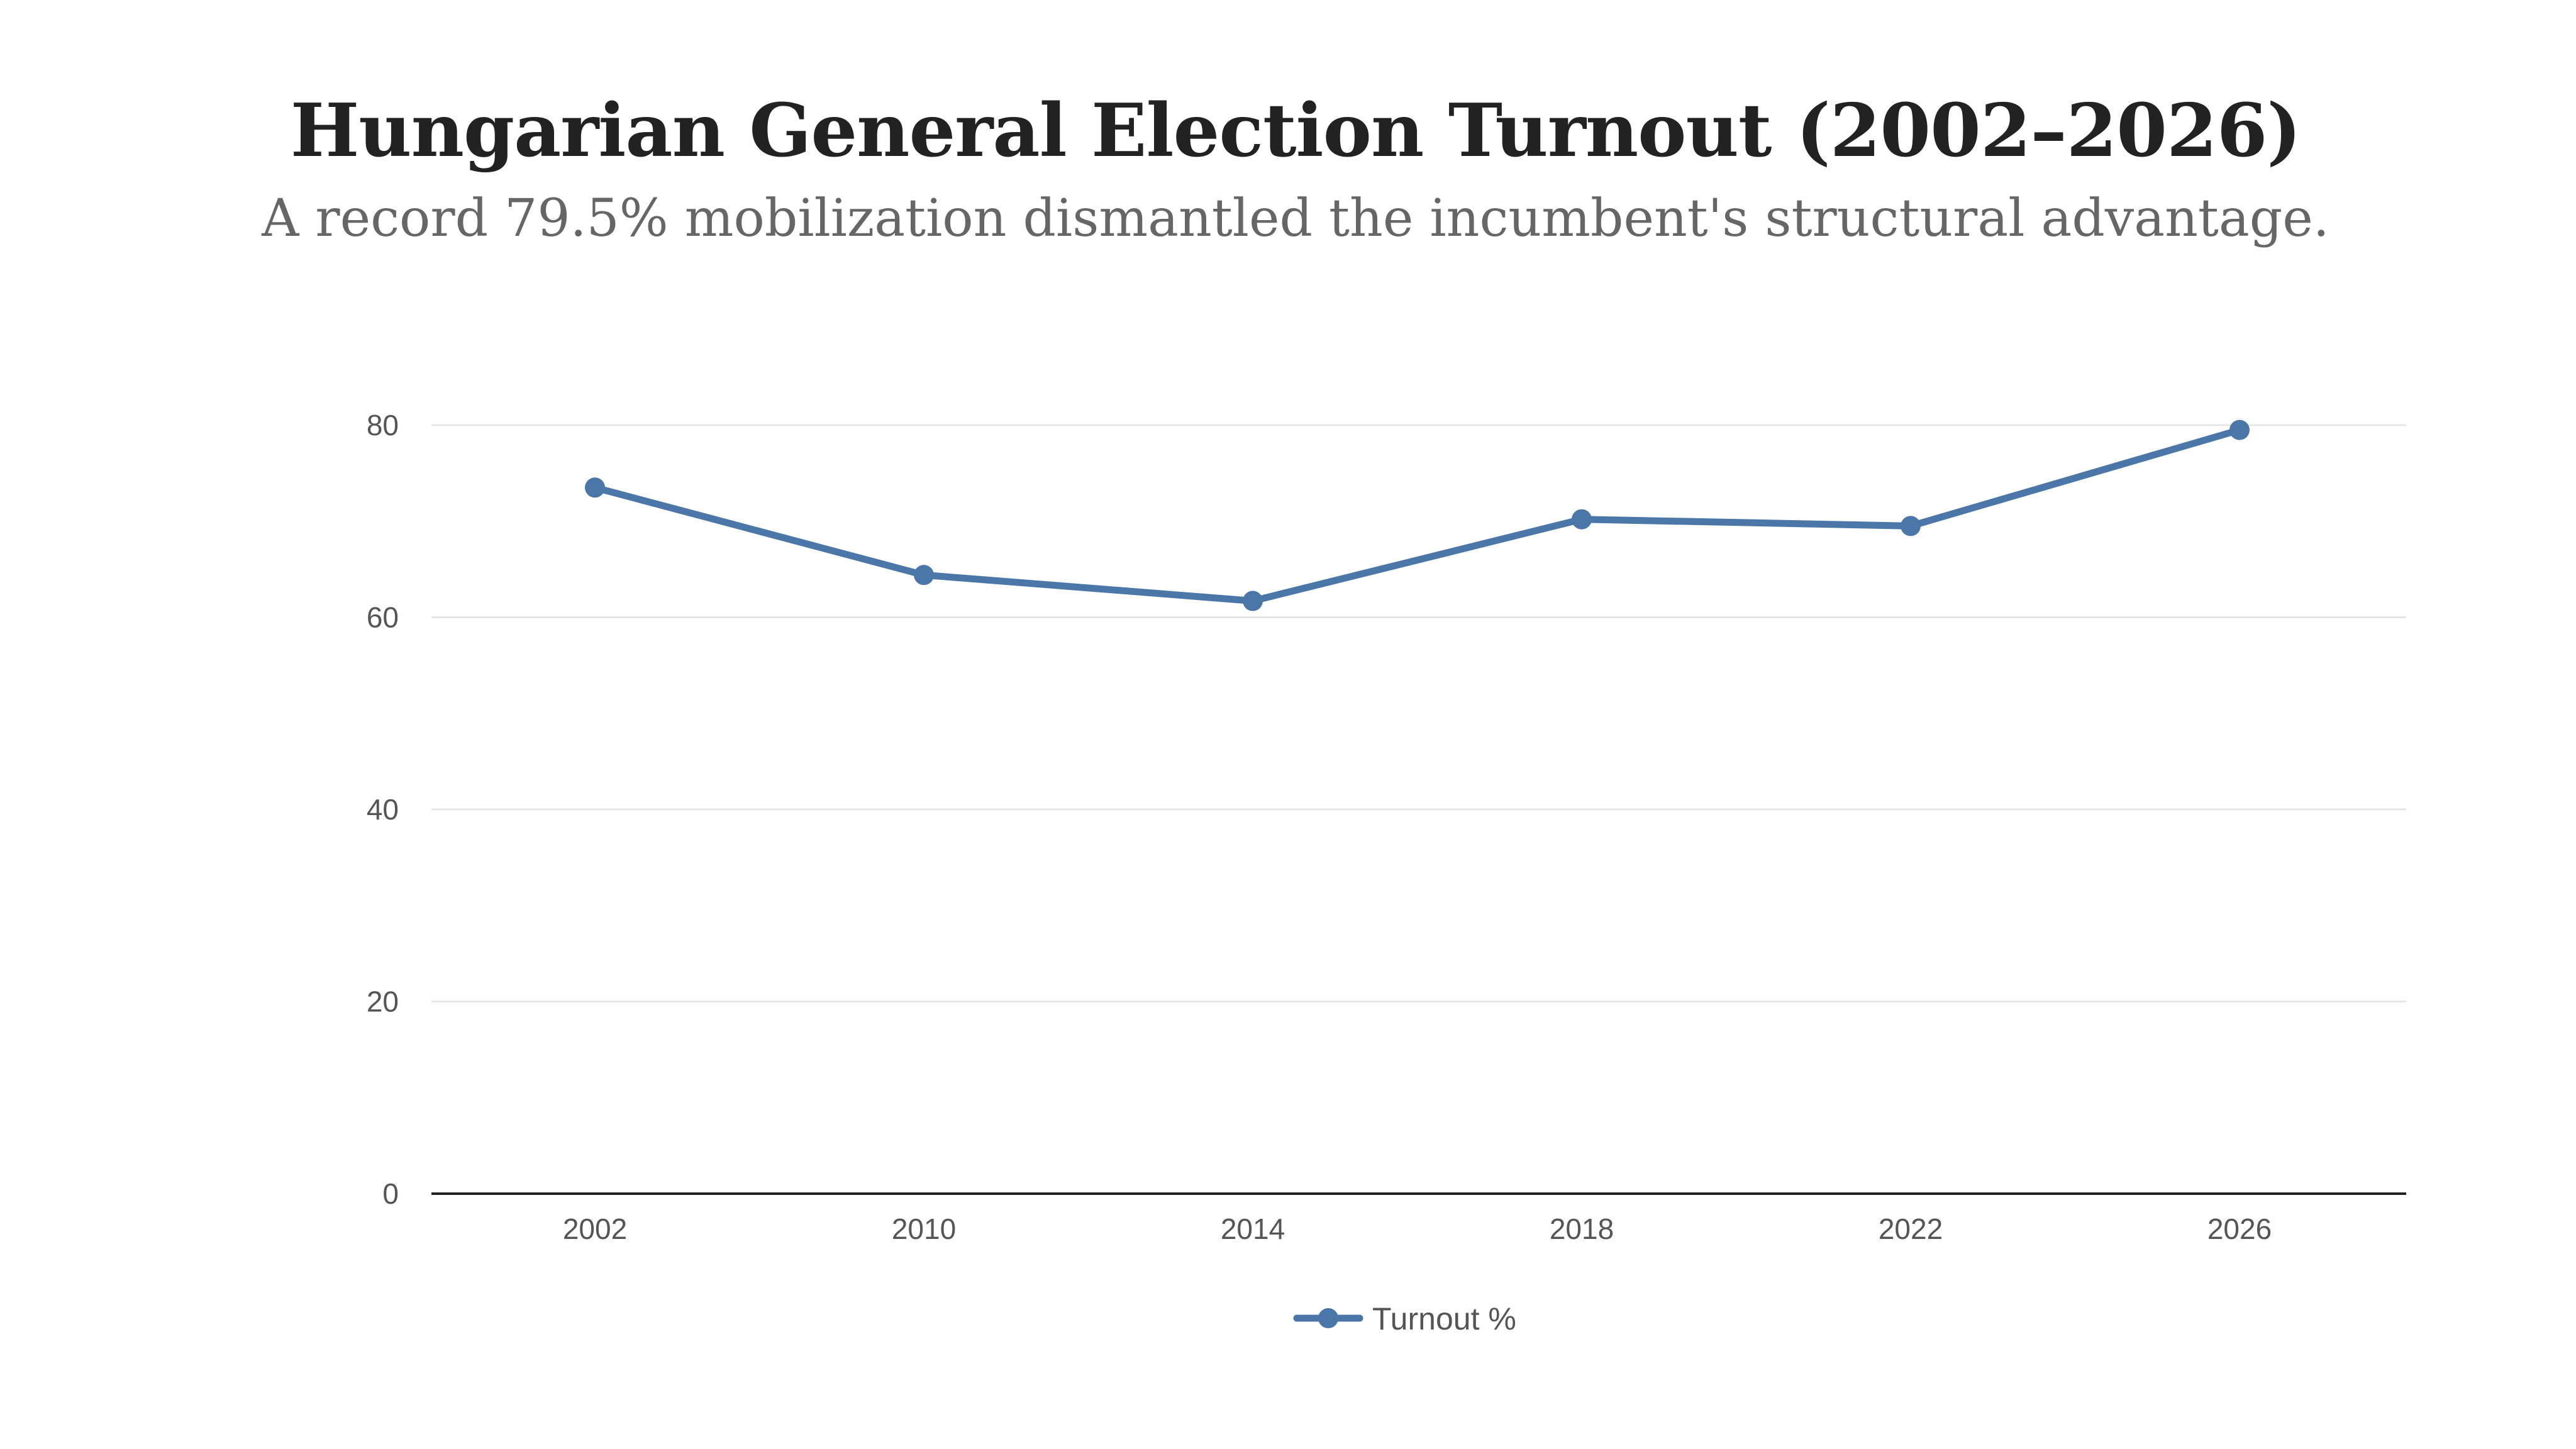 The width and height of the screenshot is (2576, 1449). What do you see at coordinates (383, 425) in the screenshot?
I see `y-tick-label: 80` at bounding box center [383, 425].